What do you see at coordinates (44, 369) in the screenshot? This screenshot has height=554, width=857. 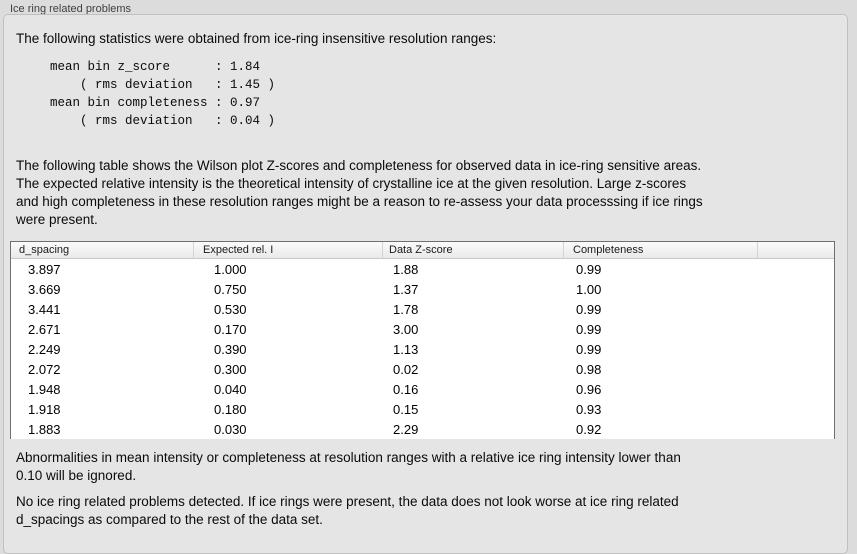 I see `cell-d-spacing: 2.072` at bounding box center [44, 369].